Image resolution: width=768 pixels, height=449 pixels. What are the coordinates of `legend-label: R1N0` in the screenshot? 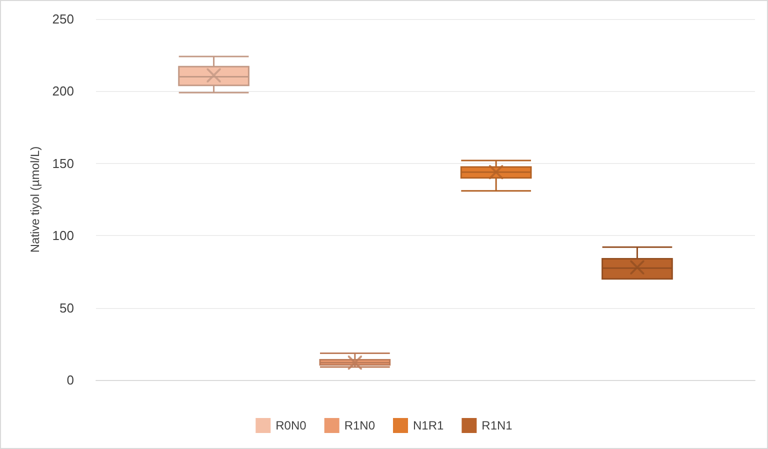 It's located at (360, 425).